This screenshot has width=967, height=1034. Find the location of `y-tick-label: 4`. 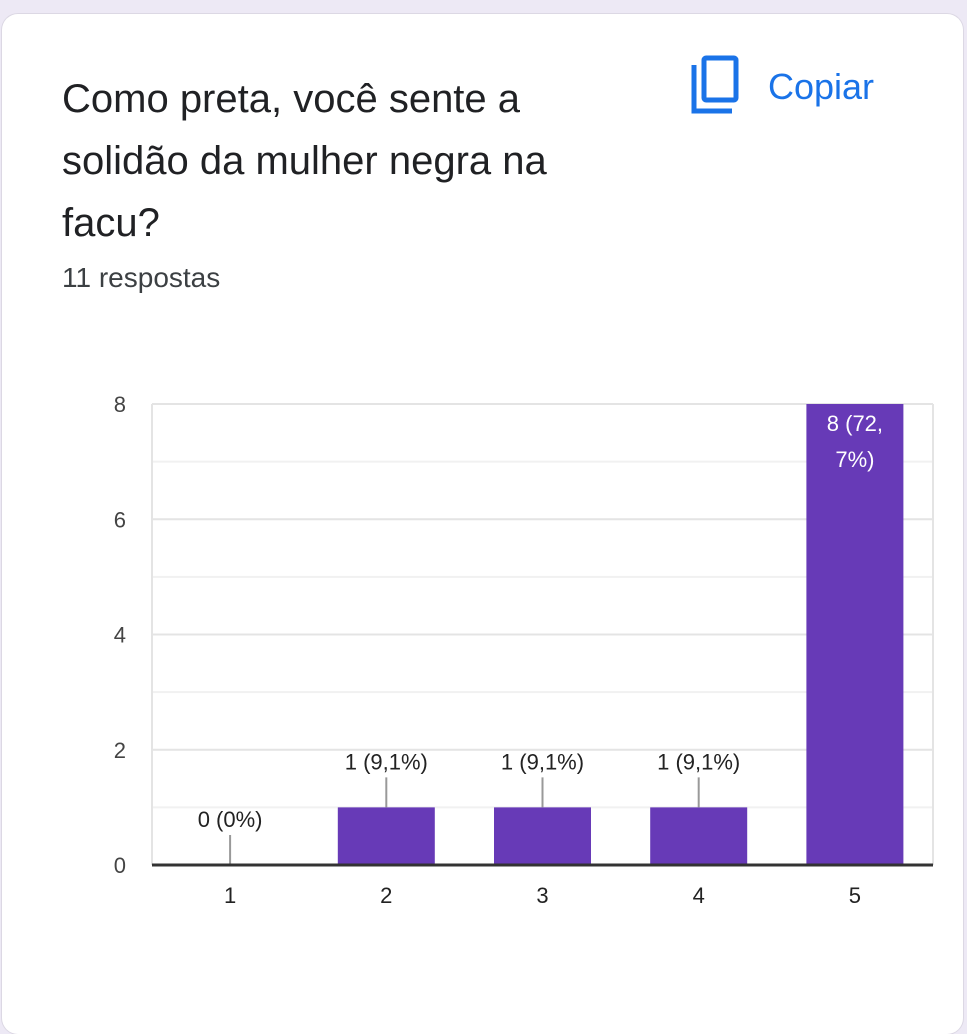

y-tick-label: 4 is located at coordinates (120, 635).